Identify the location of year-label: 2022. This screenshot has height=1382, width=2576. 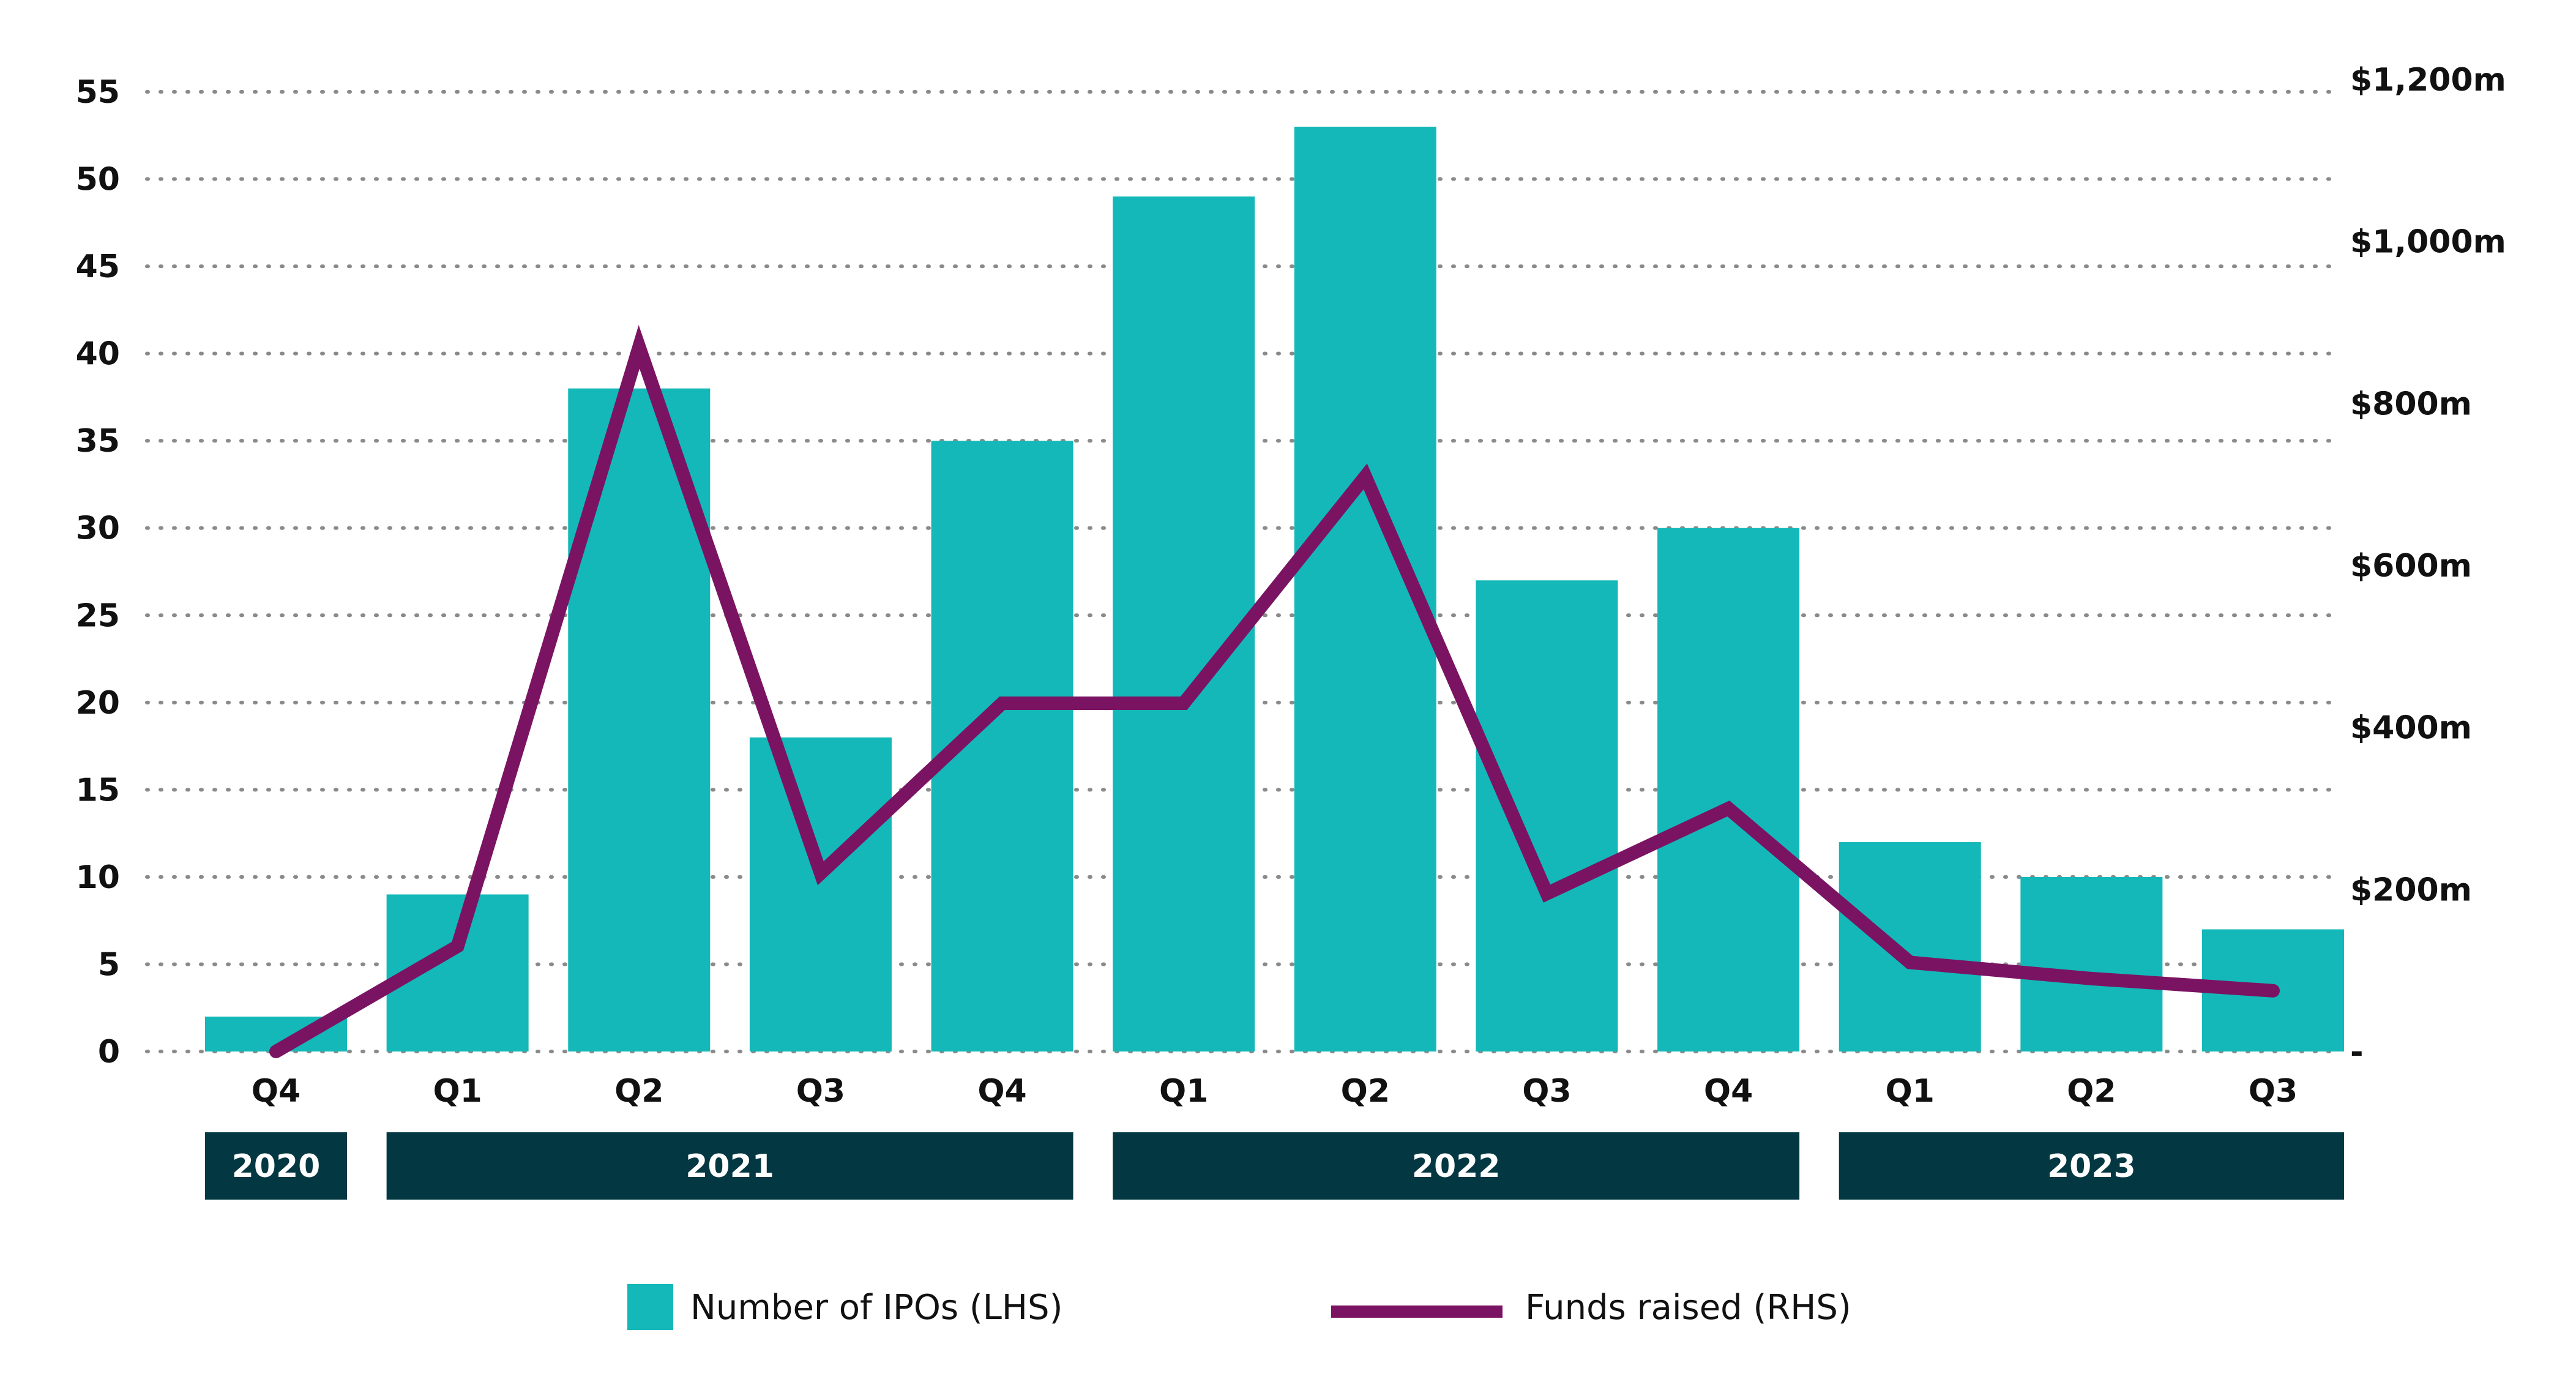
(1456, 1166).